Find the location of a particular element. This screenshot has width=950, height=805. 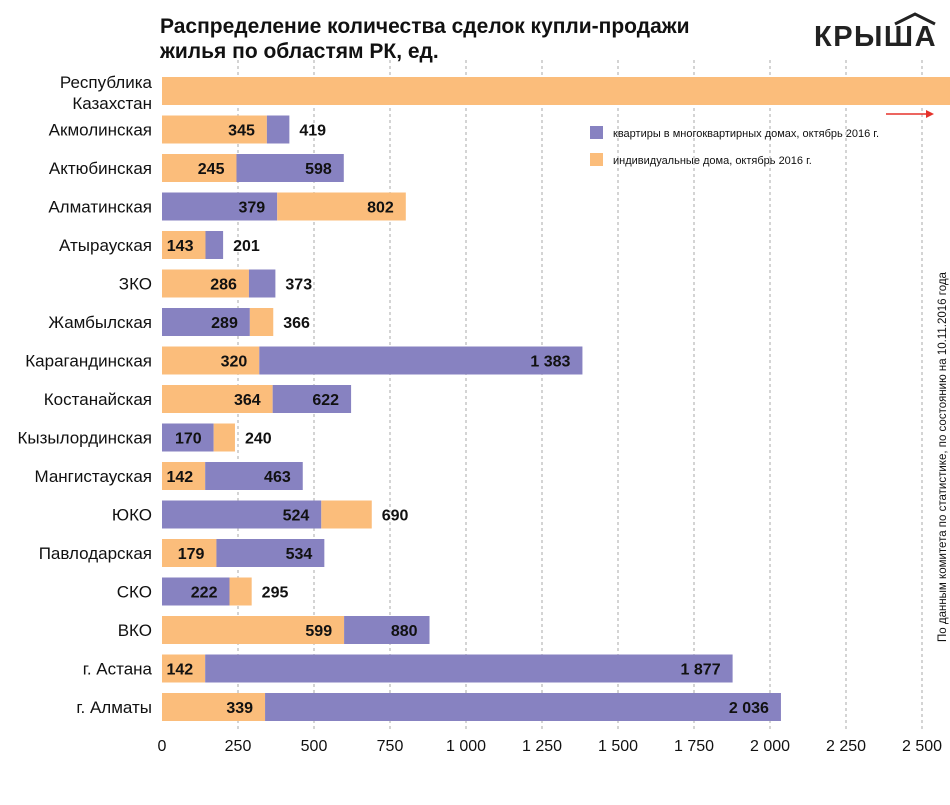

value-label: 622 is located at coordinates (325, 400).